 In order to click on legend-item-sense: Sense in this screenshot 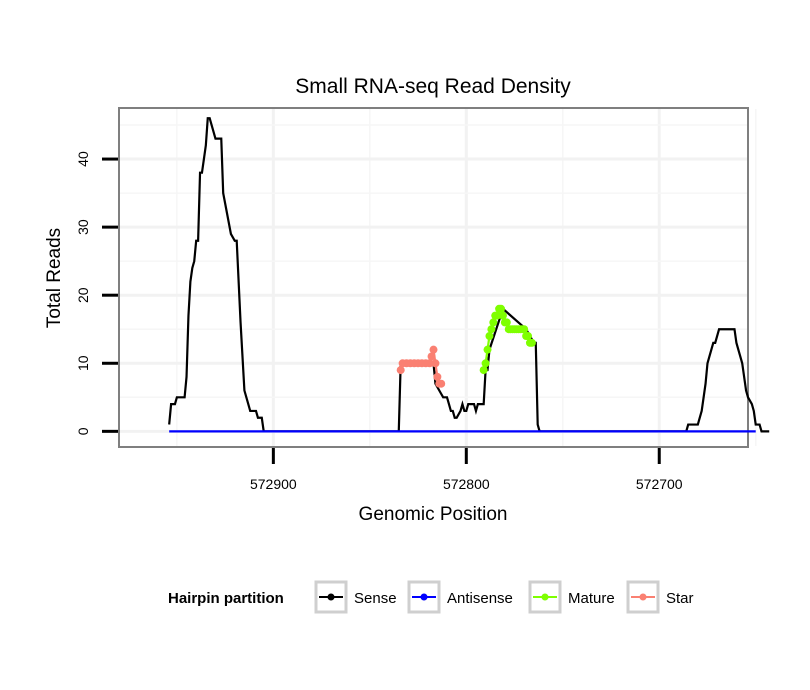, I will do `click(355, 597)`.